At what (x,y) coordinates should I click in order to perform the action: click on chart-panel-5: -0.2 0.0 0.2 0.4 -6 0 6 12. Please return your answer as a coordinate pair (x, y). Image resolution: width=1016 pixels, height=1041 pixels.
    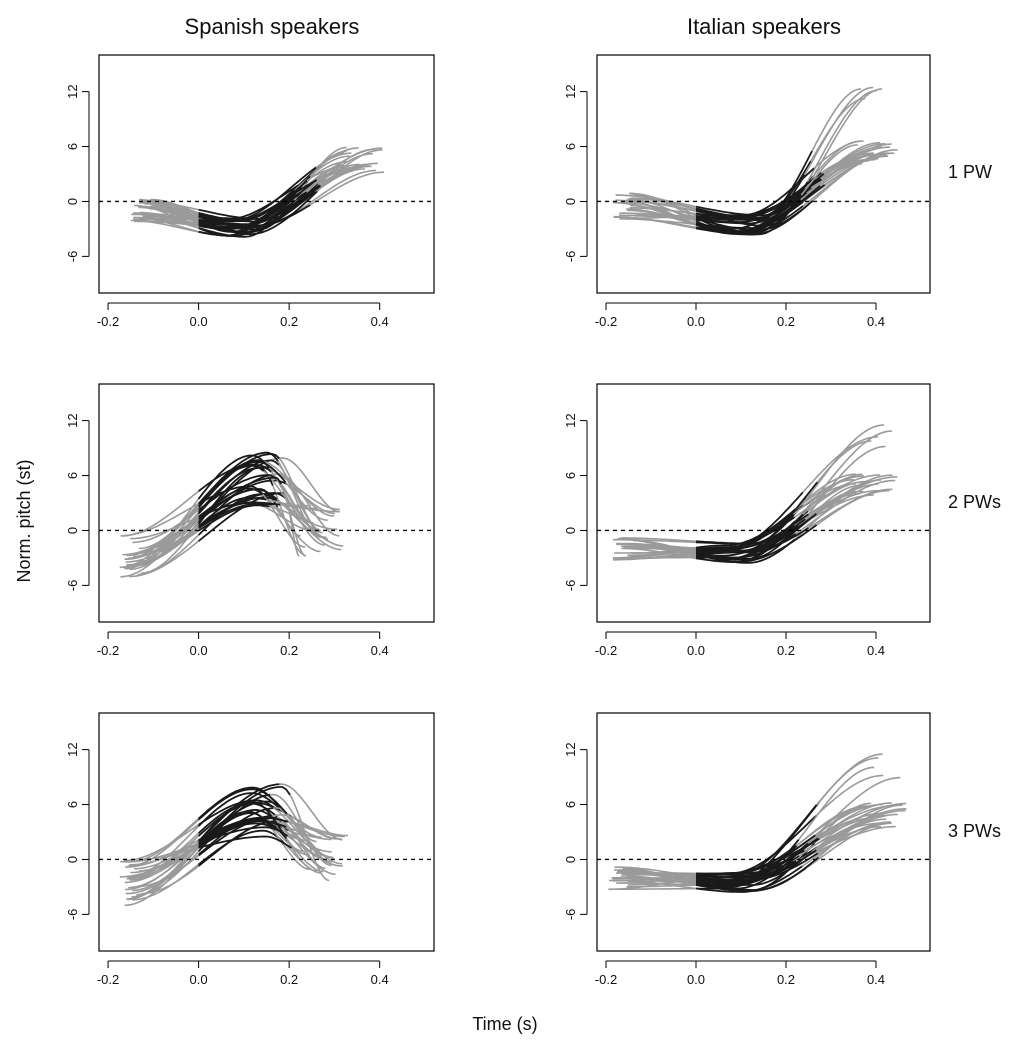
    Looking at the image, I should click on (250, 849).